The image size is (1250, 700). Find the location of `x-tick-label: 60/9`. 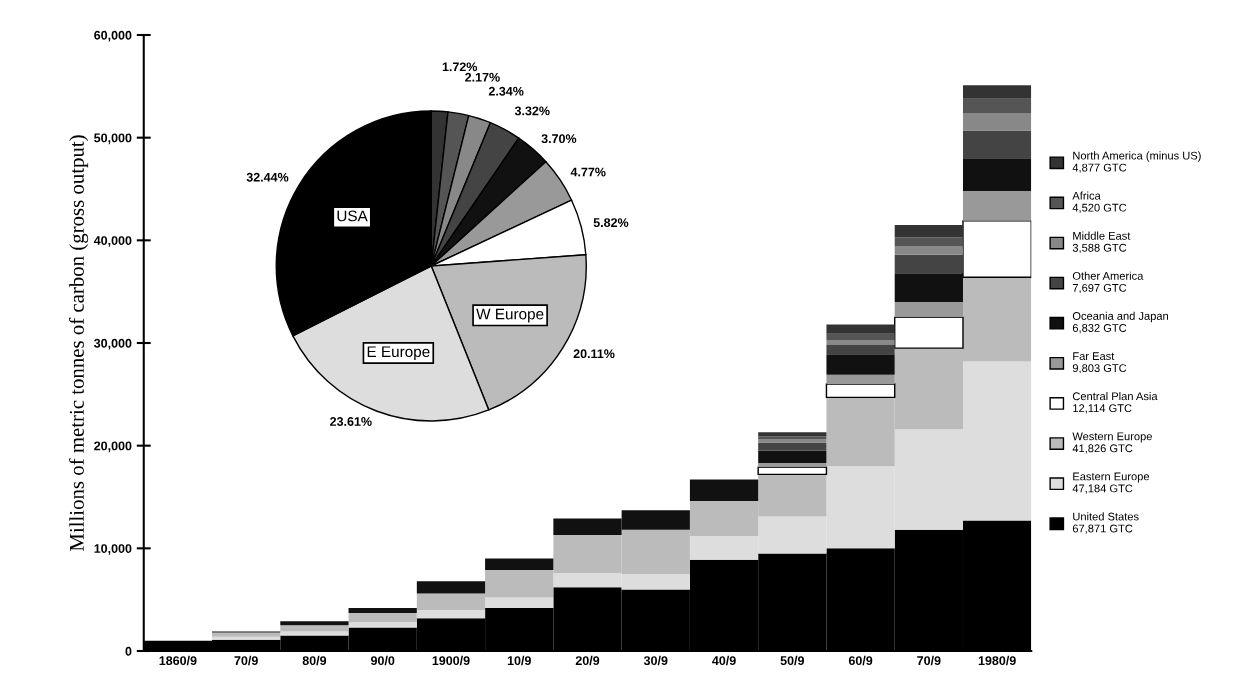

x-tick-label: 60/9 is located at coordinates (860, 660).